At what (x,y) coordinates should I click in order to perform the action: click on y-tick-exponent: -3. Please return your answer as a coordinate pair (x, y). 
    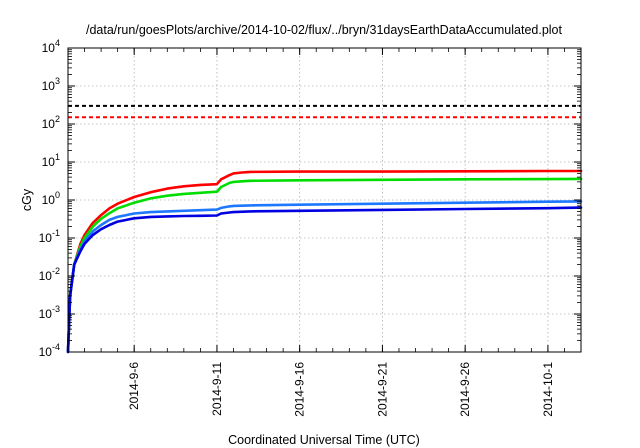
    Looking at the image, I should click on (56, 309).